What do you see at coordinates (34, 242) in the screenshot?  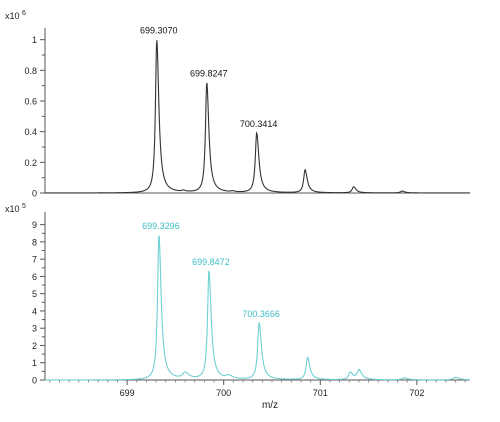 I see `y-tick-label: 8` at bounding box center [34, 242].